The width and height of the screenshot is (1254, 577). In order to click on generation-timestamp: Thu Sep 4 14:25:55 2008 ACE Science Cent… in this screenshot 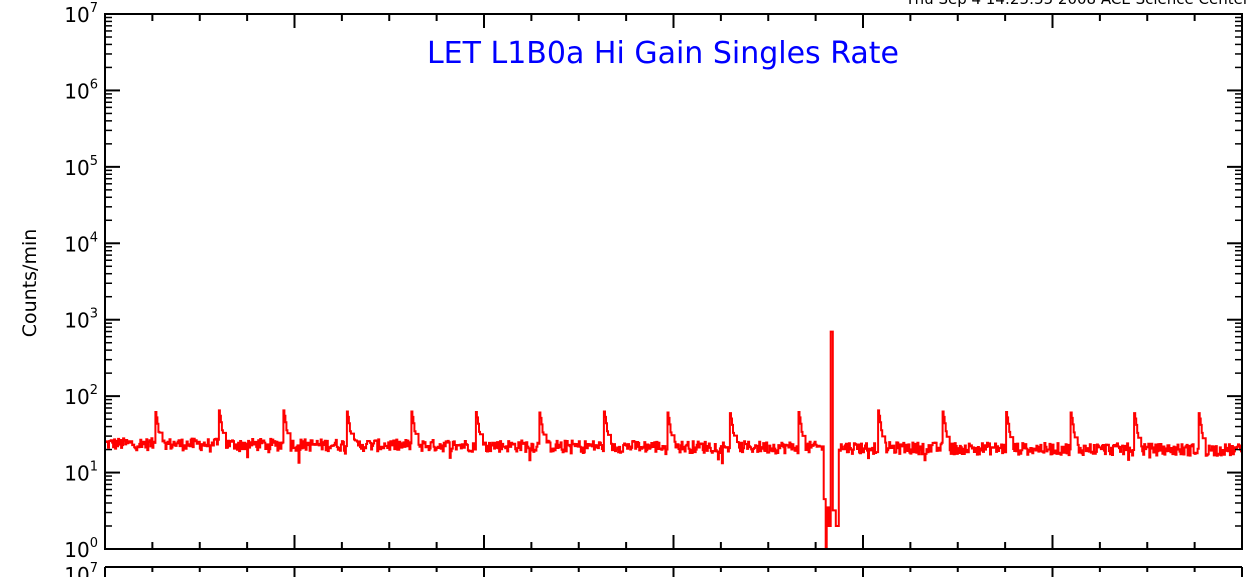, I will do `click(1077, 4)`.